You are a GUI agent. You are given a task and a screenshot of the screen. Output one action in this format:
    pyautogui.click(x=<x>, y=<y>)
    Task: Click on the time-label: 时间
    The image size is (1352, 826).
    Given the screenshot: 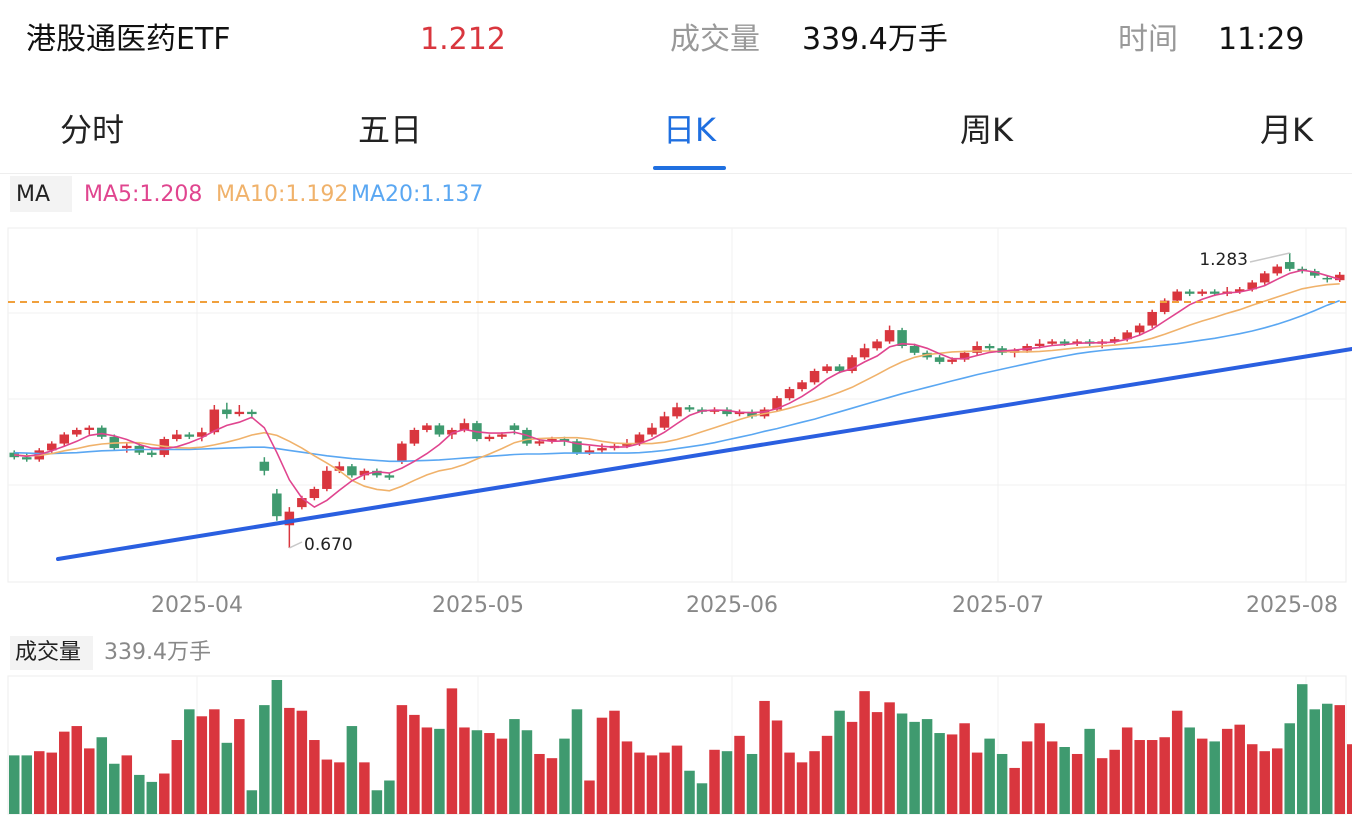 What is the action you would take?
    pyautogui.click(x=1148, y=39)
    